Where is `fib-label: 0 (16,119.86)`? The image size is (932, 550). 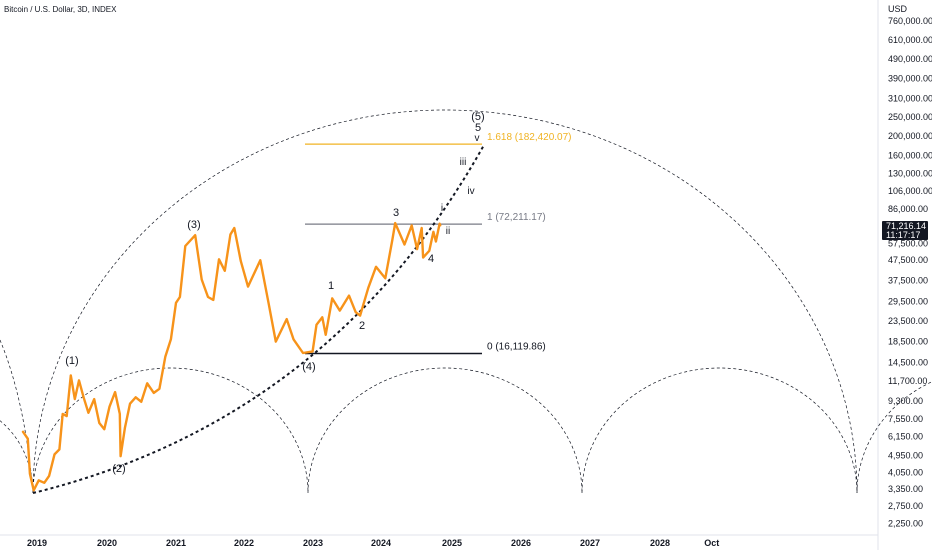 fib-label: 0 (16,119.86) is located at coordinates (516, 347).